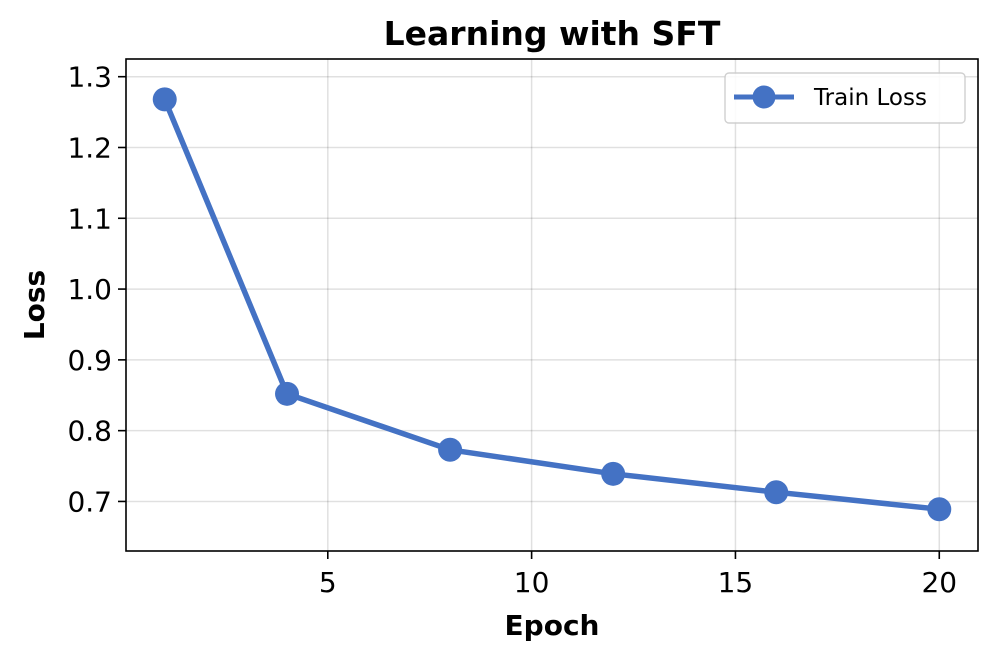  Describe the element at coordinates (939, 582) in the screenshot. I see `x-tick-label: 20` at that location.